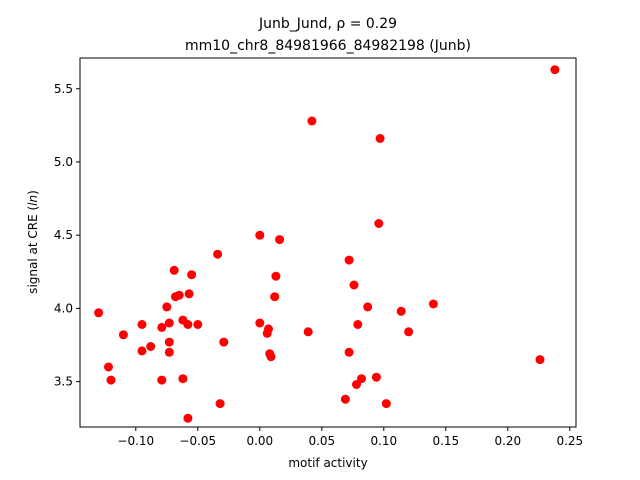  Describe the element at coordinates (445, 441) in the screenshot. I see `x-tick-label: 0.15` at that location.